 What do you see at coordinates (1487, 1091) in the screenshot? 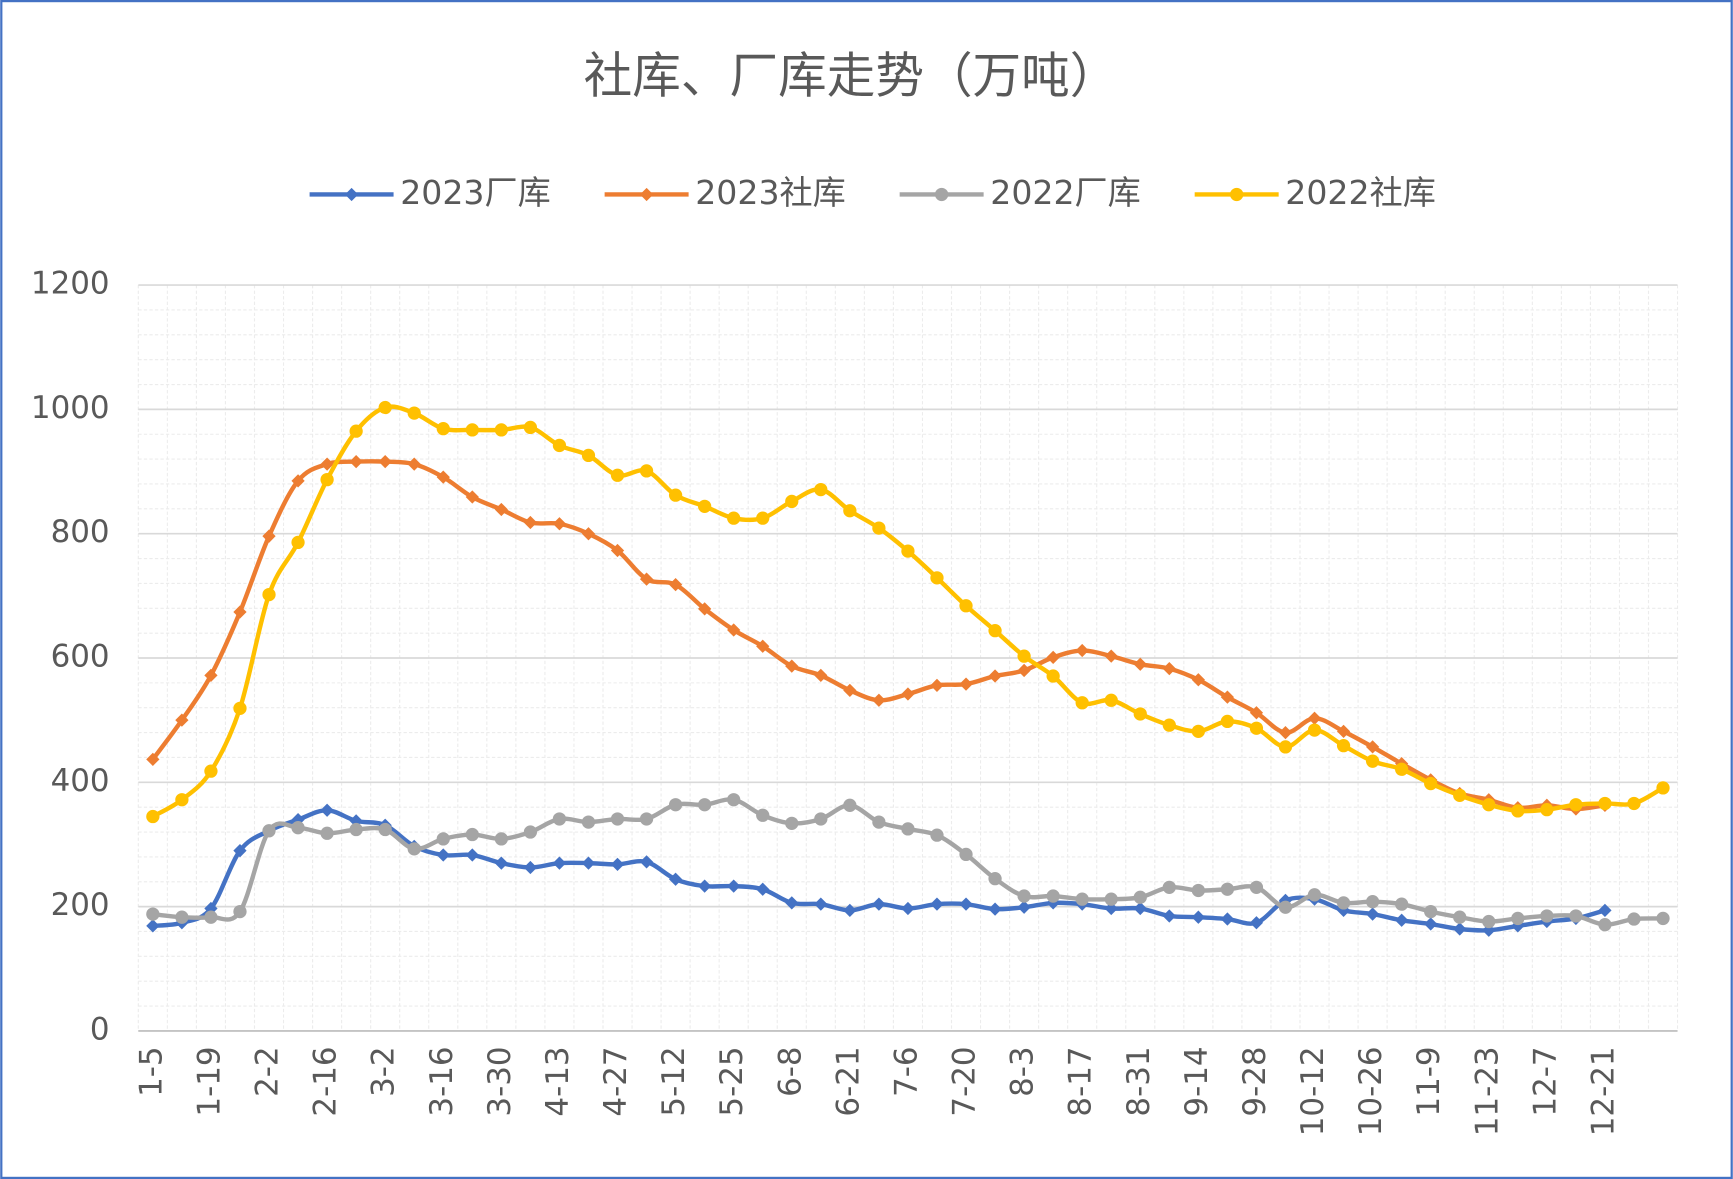
I see `x-tick-label: 11-23` at bounding box center [1487, 1091].